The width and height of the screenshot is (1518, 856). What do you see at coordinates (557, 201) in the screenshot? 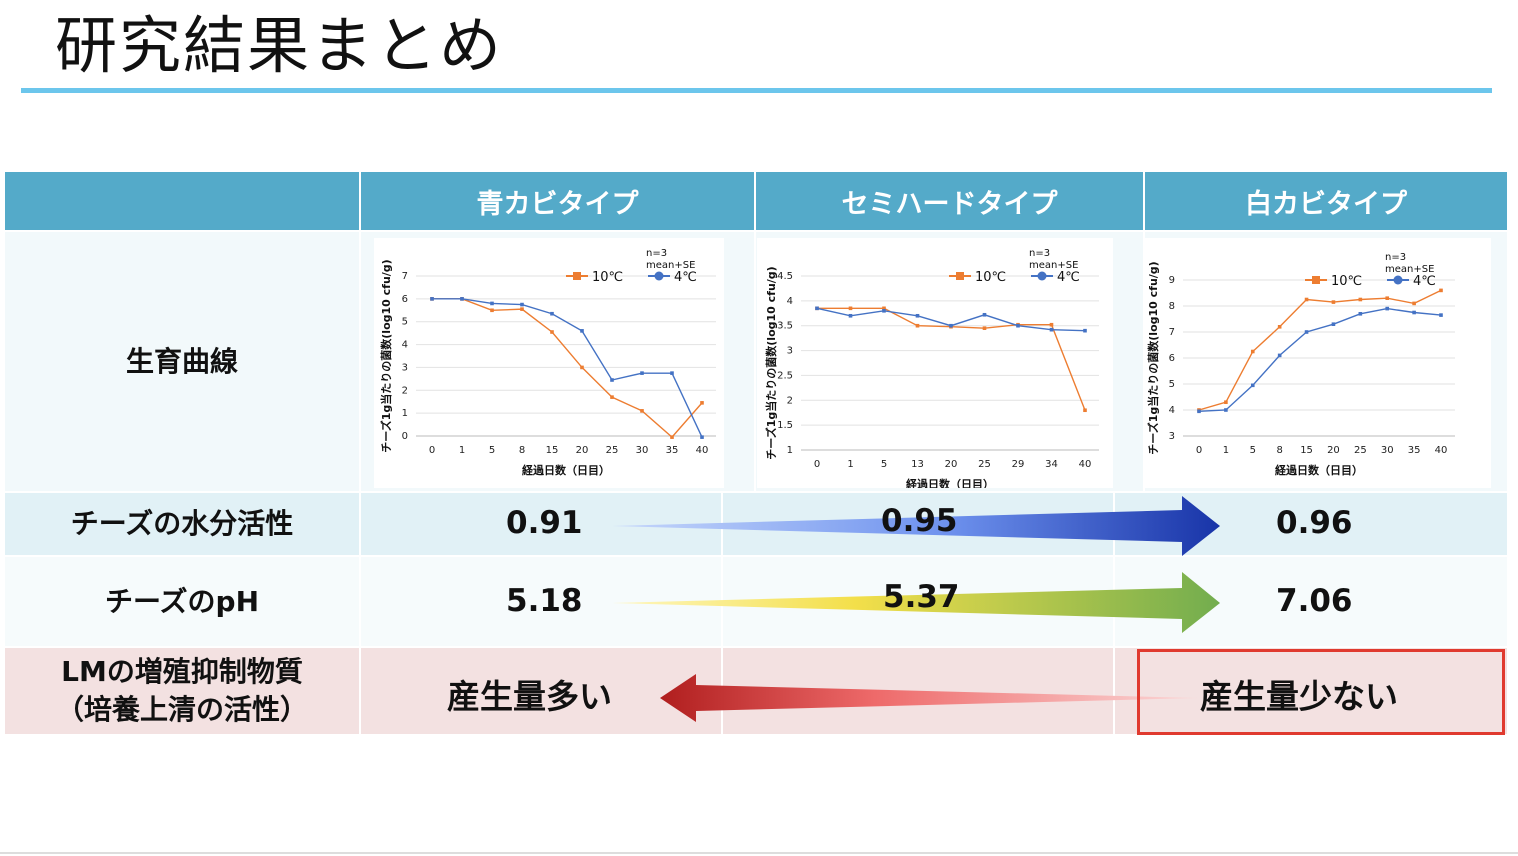
I see `header-blue-mold: 青カビタイプ` at bounding box center [557, 201].